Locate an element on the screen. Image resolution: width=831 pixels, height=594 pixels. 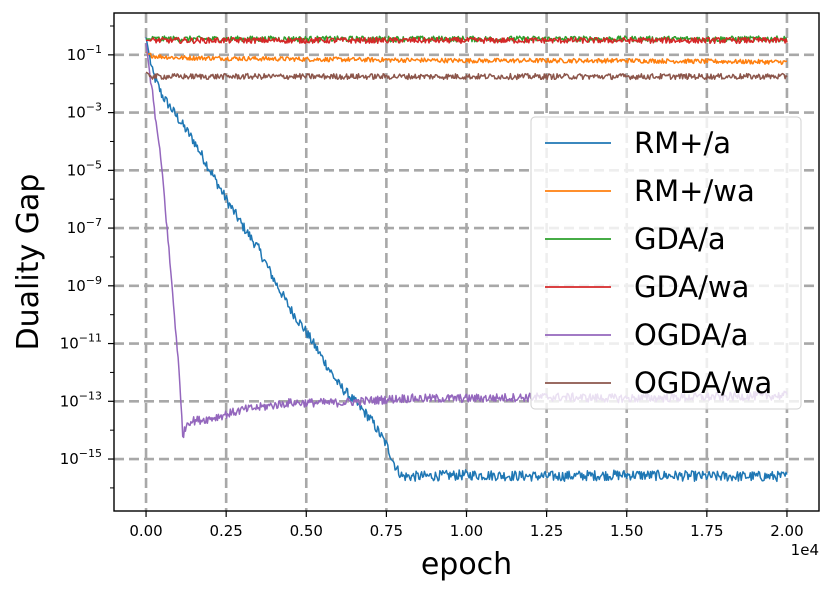
legend-label: RM+/a is located at coordinates (682, 143).